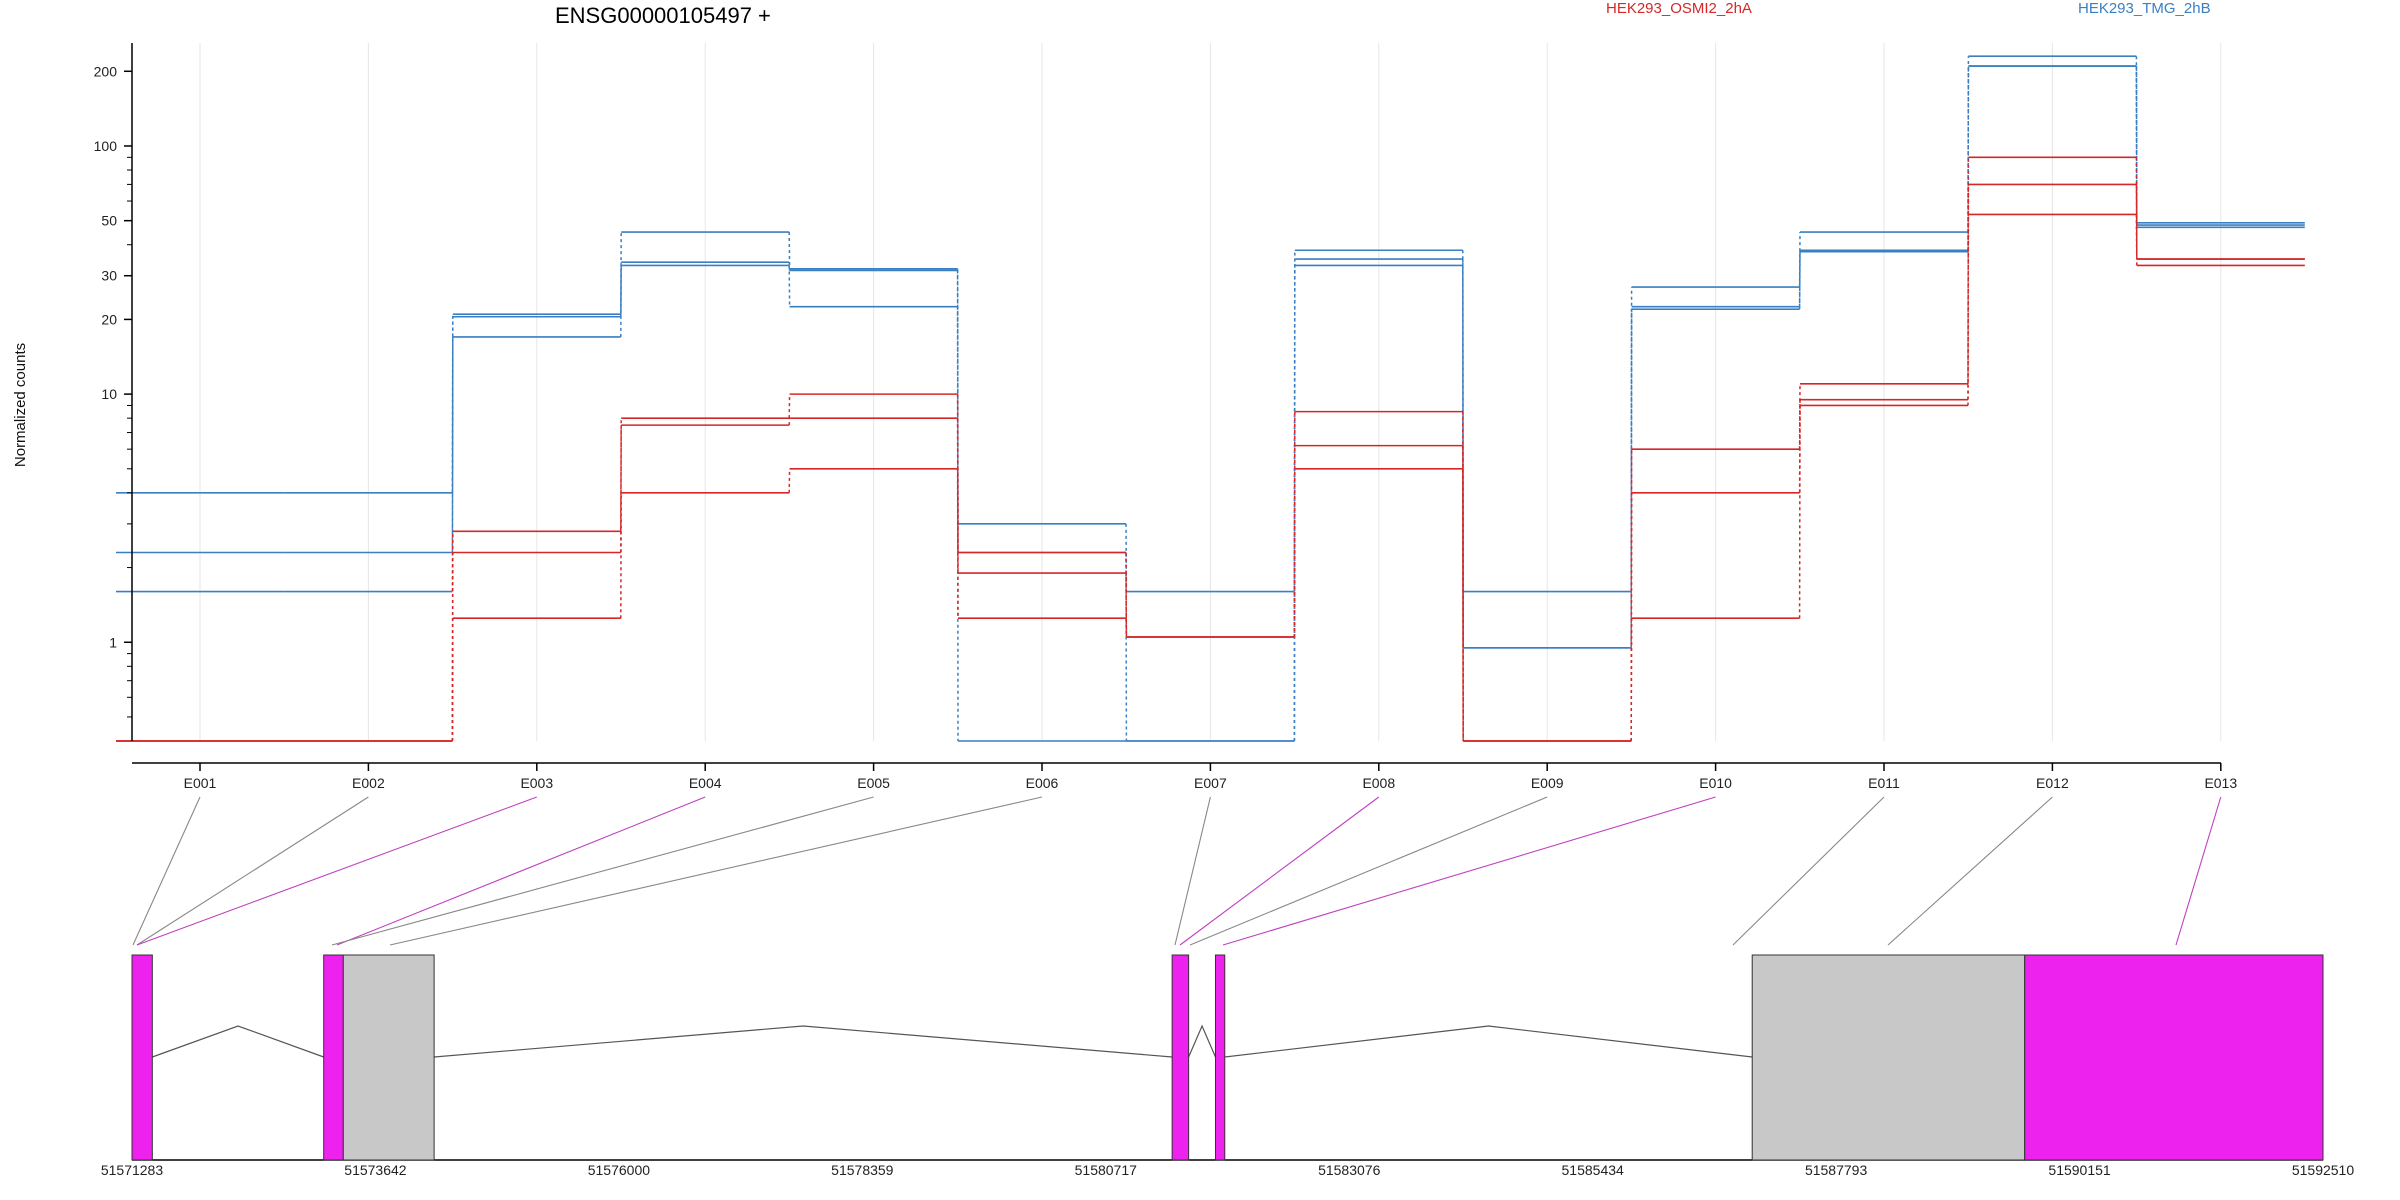 This screenshot has height=1200, width=2400. What do you see at coordinates (1378, 783) in the screenshot?
I see `x-tick-label-E008: E008` at bounding box center [1378, 783].